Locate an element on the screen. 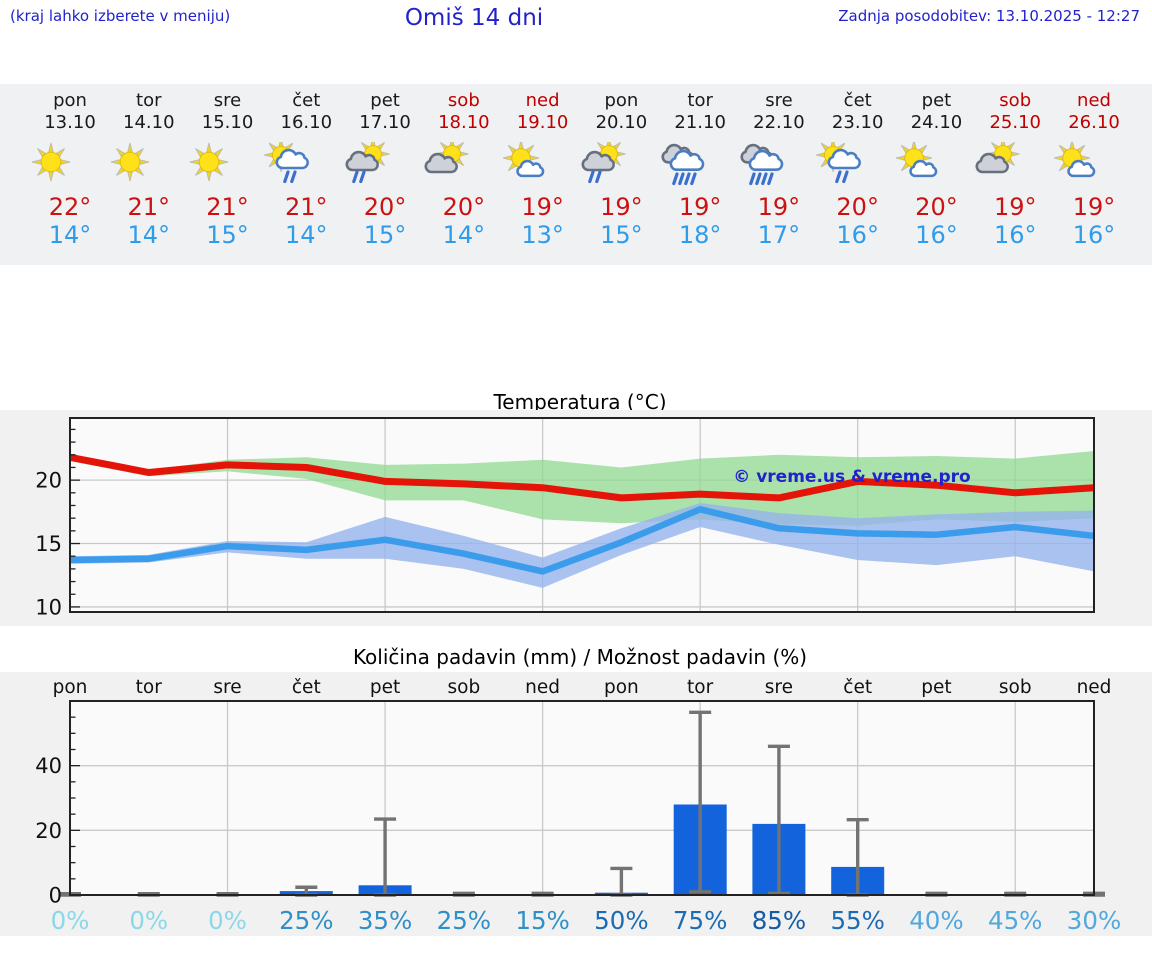 The image size is (1152, 975). day-column: pet 24.10 20° 16° is located at coordinates (936, 167).